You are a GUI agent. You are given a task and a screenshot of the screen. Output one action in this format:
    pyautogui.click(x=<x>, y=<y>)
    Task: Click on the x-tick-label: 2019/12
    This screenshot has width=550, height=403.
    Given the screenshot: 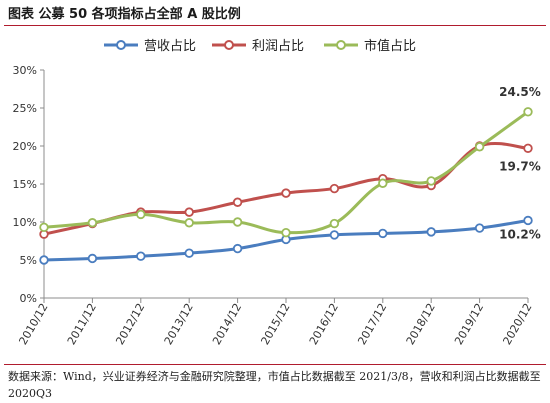 What is the action you would take?
    pyautogui.click(x=469, y=324)
    